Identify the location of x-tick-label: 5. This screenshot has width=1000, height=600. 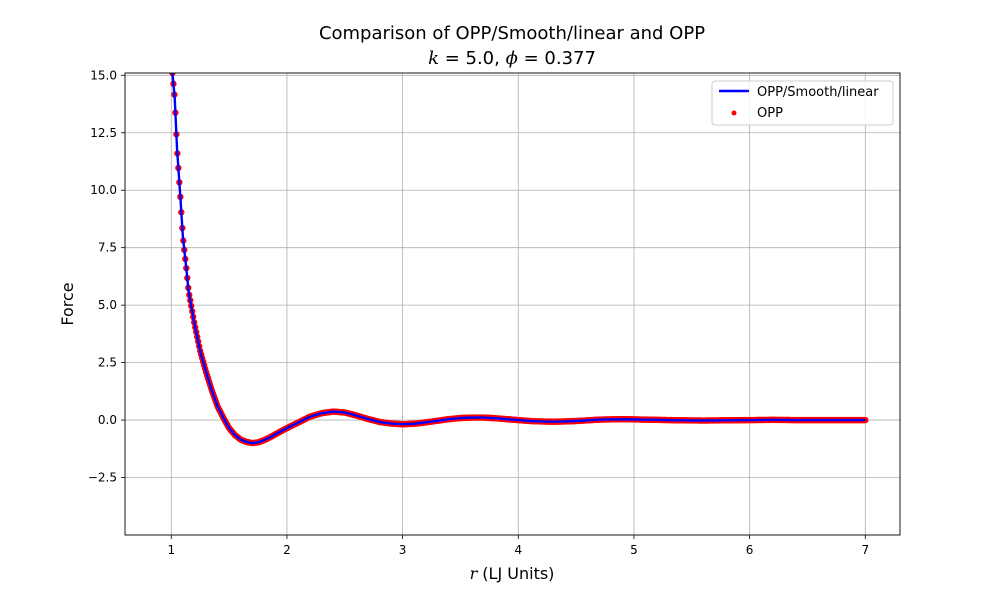
(634, 550).